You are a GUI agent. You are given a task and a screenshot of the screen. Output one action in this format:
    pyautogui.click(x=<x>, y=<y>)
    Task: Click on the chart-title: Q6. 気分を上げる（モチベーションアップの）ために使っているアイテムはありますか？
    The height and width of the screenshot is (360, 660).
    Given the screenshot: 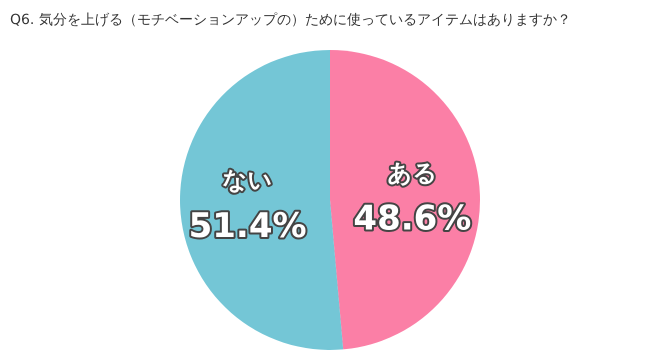 What is the action you would take?
    pyautogui.click(x=290, y=20)
    